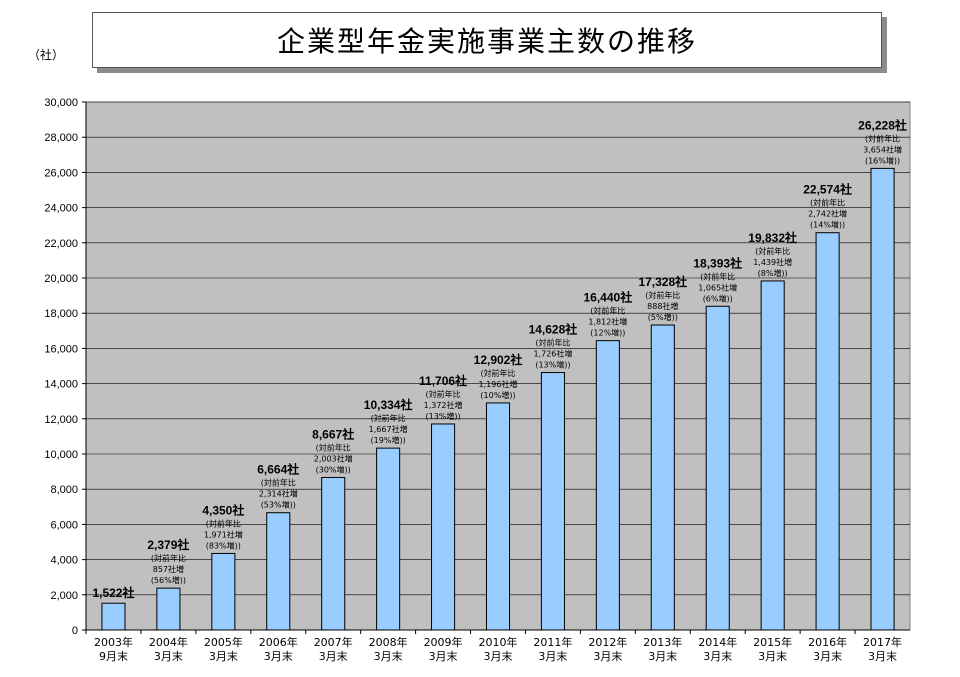 Image resolution: width=960 pixels, height=677 pixels. Describe the element at coordinates (168, 569) in the screenshot. I see `bar-annotation: 857社増` at that location.